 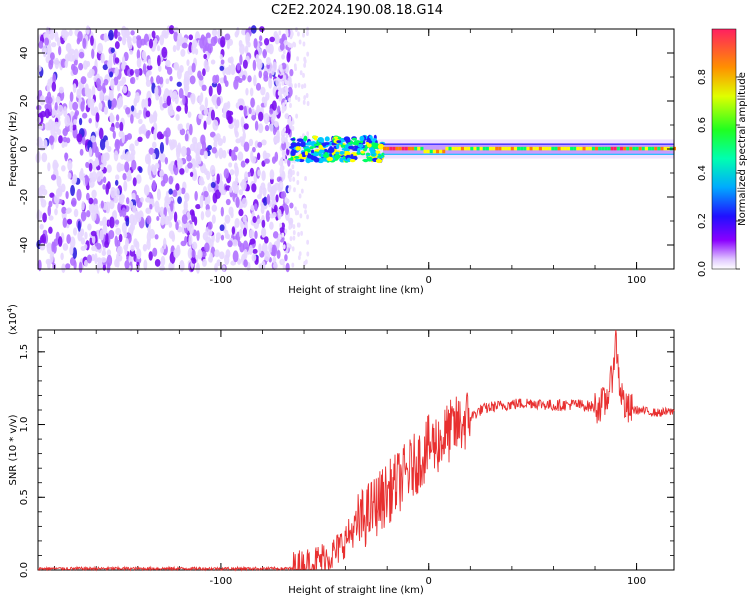 I want to click on colorbar-tick-label: 0.4, so click(x=702, y=173).